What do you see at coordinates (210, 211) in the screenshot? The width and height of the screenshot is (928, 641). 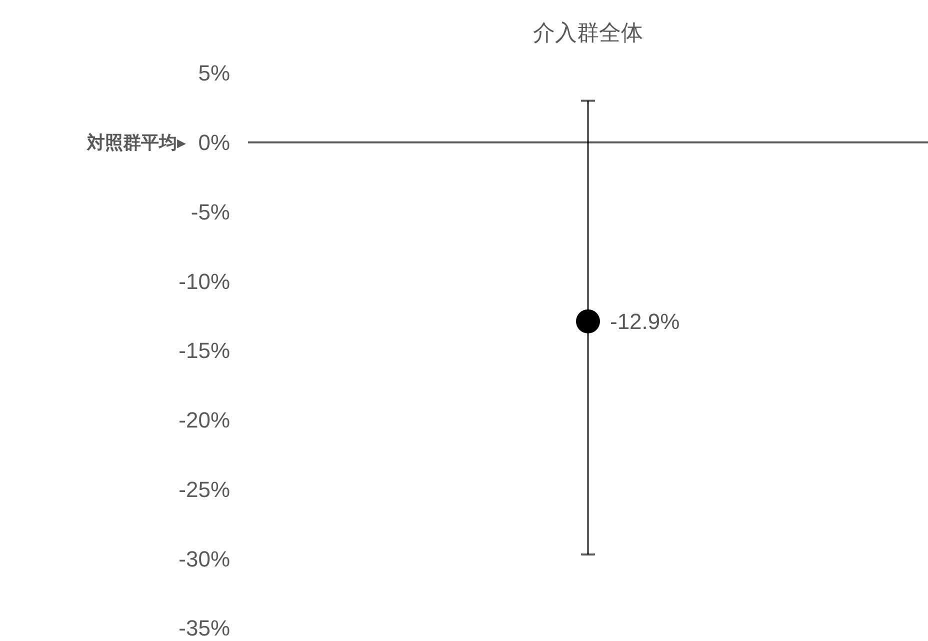 I see `y-tick-label: -5%` at bounding box center [210, 211].